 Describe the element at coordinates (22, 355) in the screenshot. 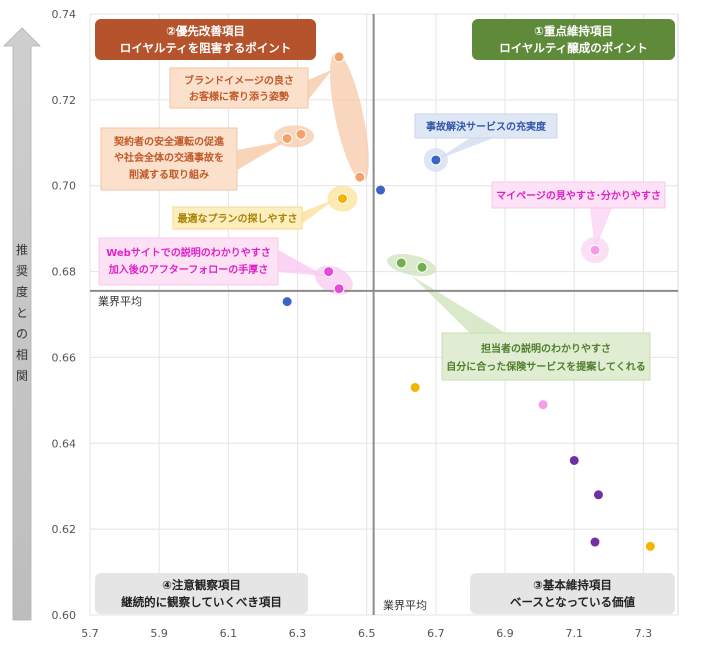

I see `y-axis-label-char: 相` at that location.